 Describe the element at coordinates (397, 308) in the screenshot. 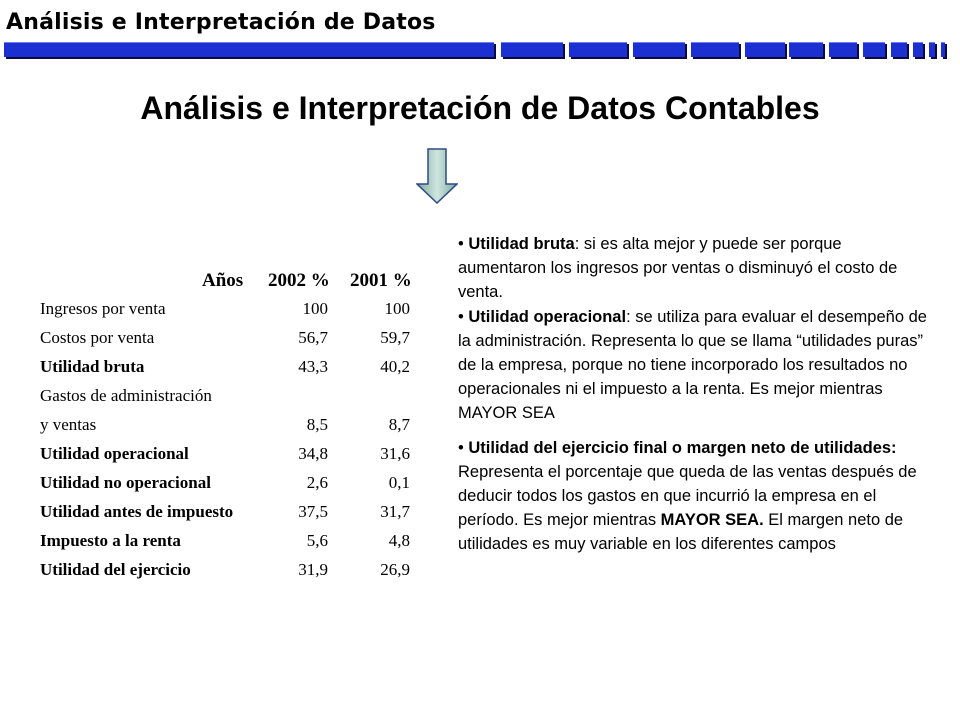

I see `row-value-2001: 100` at that location.